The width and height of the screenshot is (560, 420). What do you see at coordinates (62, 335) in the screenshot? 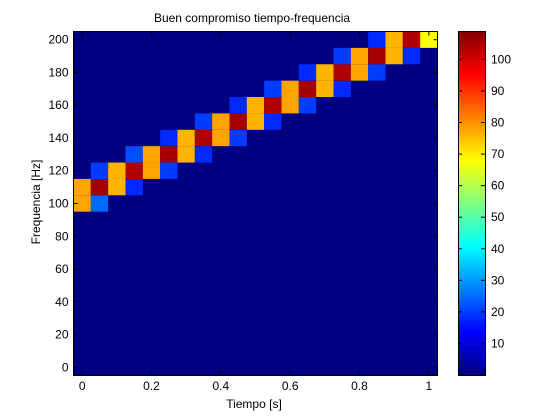
I see `y-tick-label: 20` at bounding box center [62, 335].